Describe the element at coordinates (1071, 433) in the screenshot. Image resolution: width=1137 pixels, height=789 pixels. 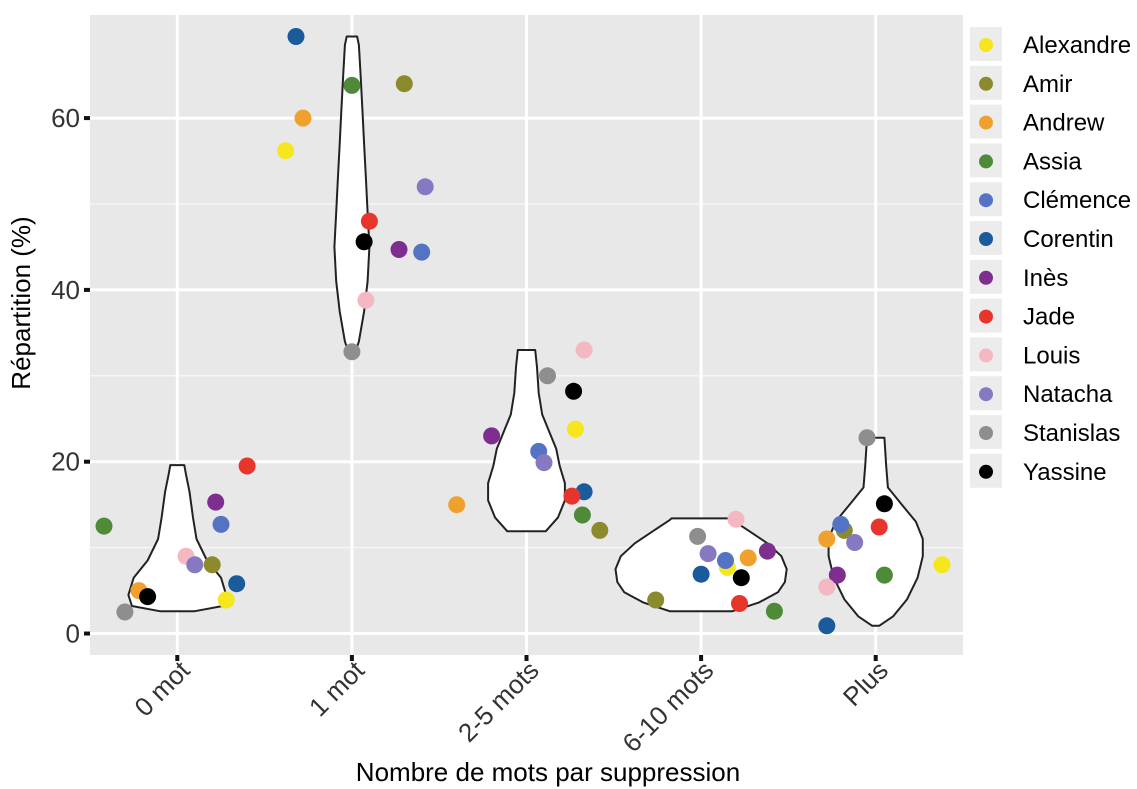
I see `legend-label: Stanislas` at that location.